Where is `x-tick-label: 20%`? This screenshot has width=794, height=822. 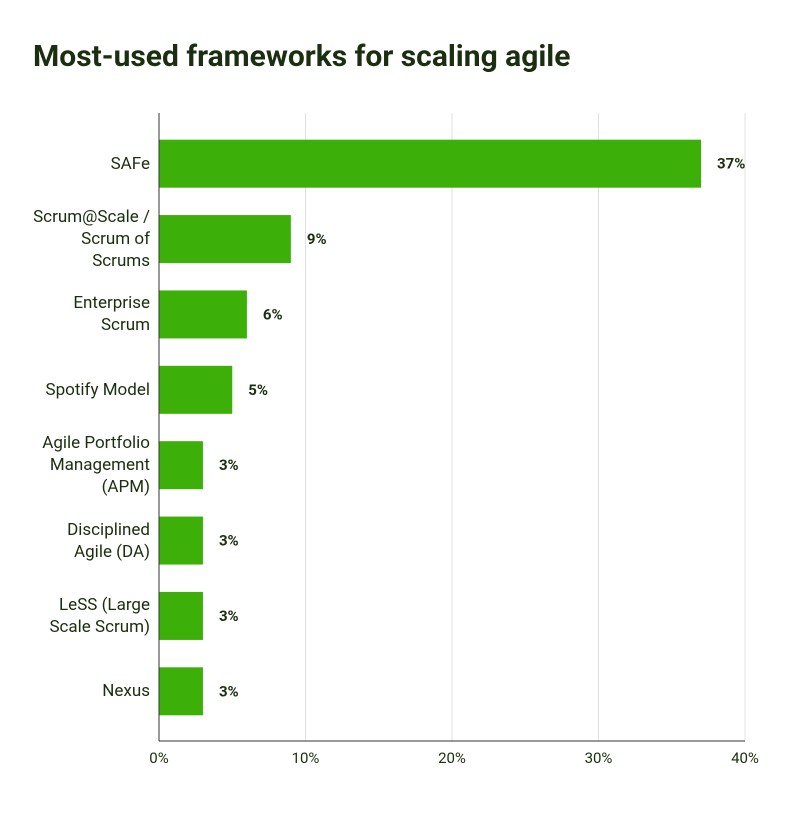 x-tick-label: 20% is located at coordinates (452, 758).